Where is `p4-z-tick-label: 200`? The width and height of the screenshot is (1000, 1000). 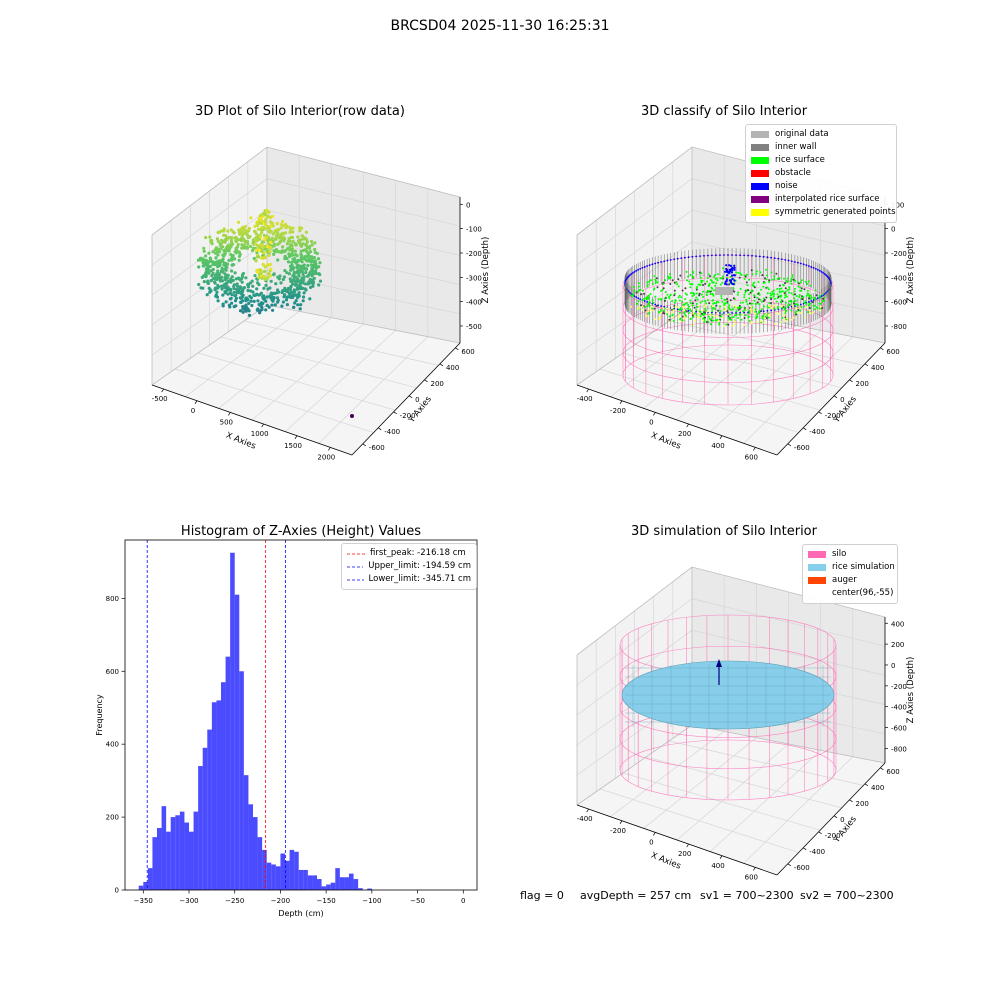 p4-z-tick-label: 200 is located at coordinates (897, 645).